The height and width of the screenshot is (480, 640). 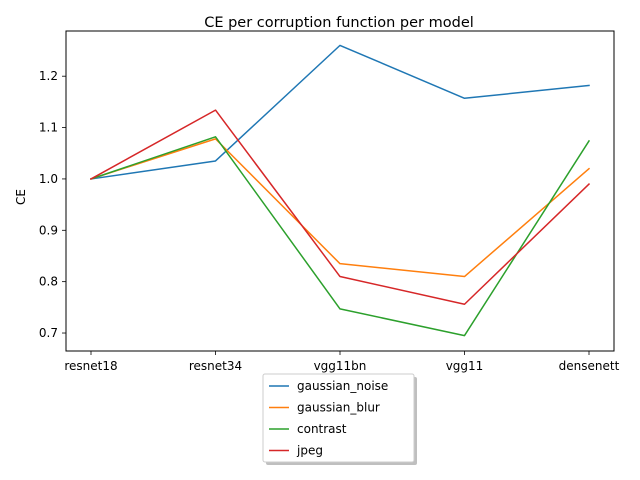 I want to click on x-tick-label: vgg11bn, so click(x=340, y=366).